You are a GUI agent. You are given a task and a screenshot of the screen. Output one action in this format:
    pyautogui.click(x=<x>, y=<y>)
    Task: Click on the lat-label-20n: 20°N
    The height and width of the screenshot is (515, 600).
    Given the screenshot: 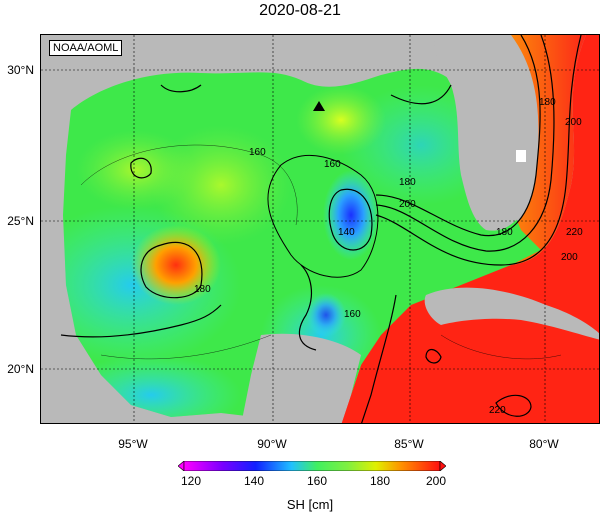 What is the action you would take?
    pyautogui.click(x=20, y=369)
    